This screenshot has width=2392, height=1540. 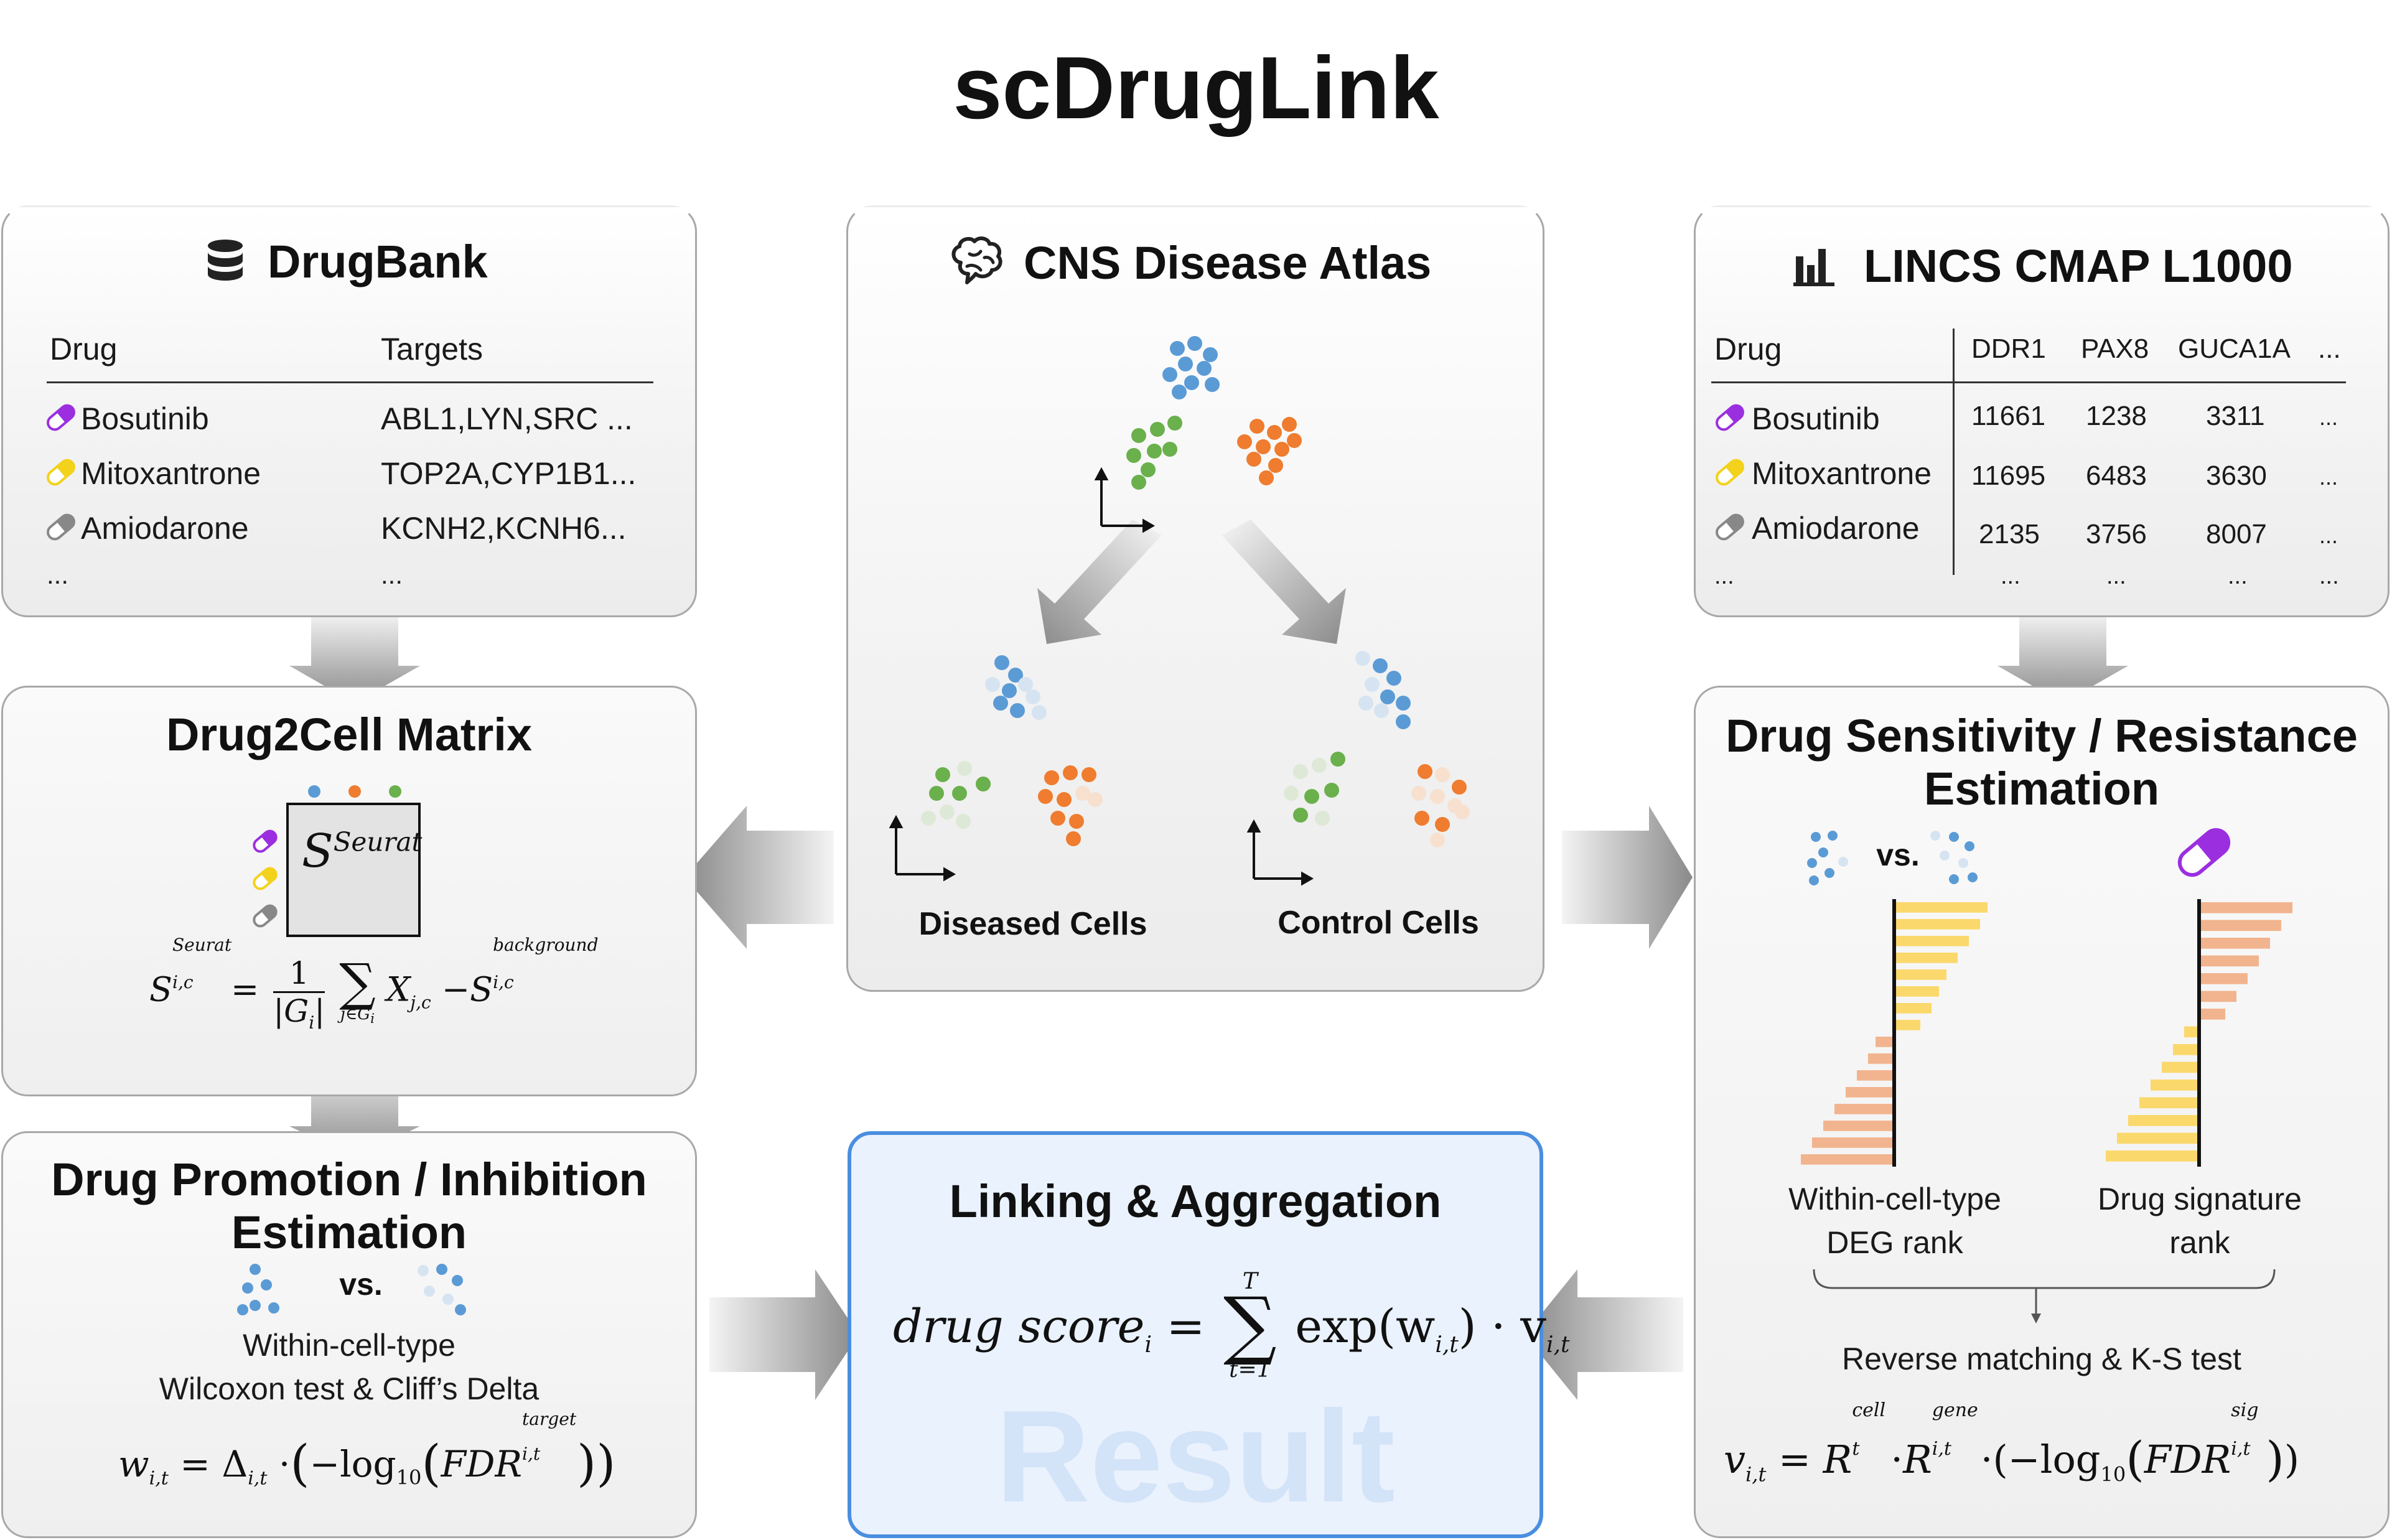 What do you see at coordinates (1748, 349) in the screenshot?
I see `lincs-col-drug: Drug` at bounding box center [1748, 349].